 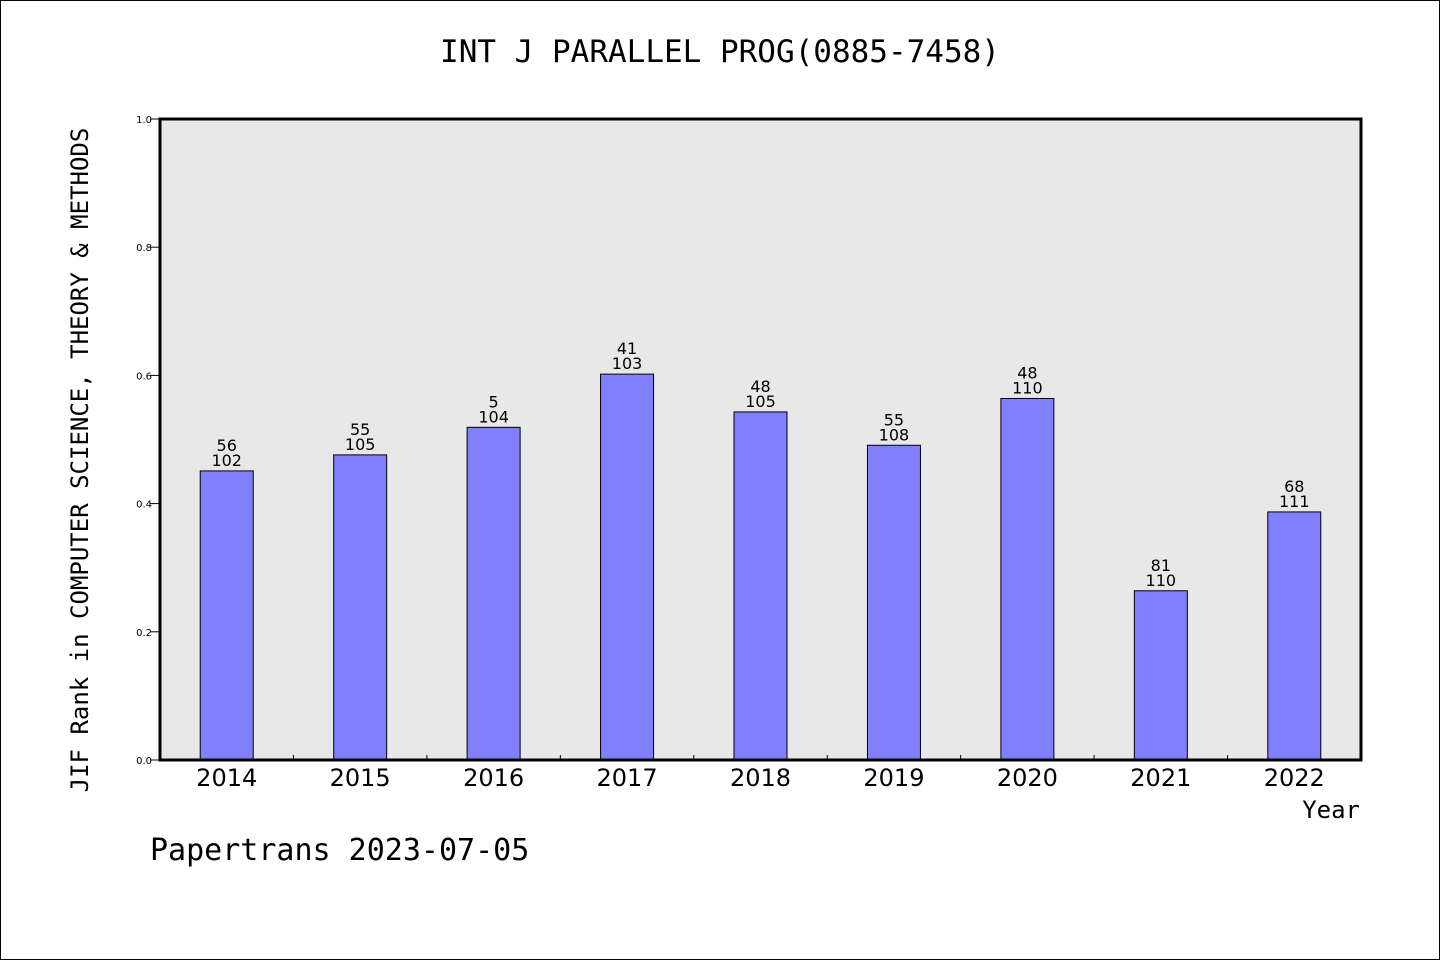 I want to click on x-tick-label: 2014, so click(x=226, y=778).